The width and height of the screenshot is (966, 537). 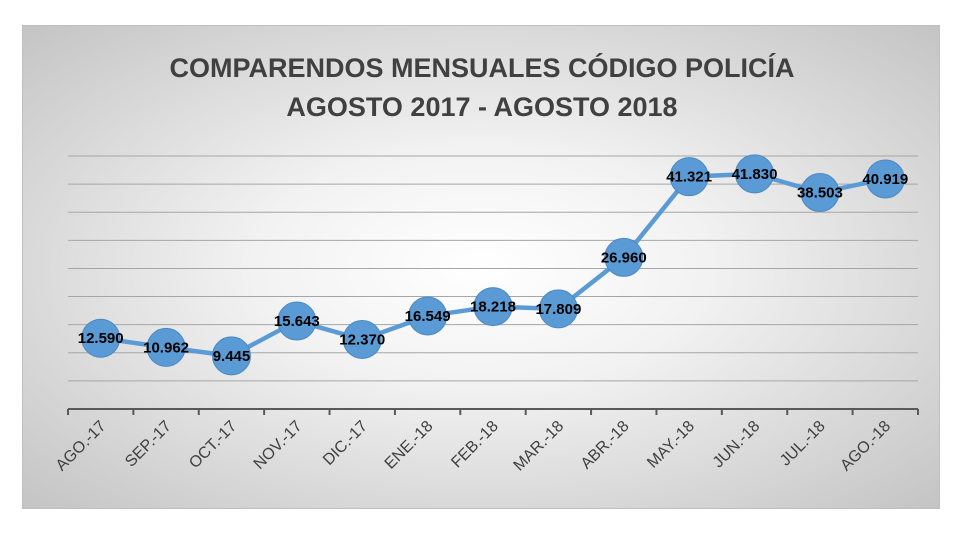 I want to click on x-tick-label: MAR.-18, so click(x=539, y=446).